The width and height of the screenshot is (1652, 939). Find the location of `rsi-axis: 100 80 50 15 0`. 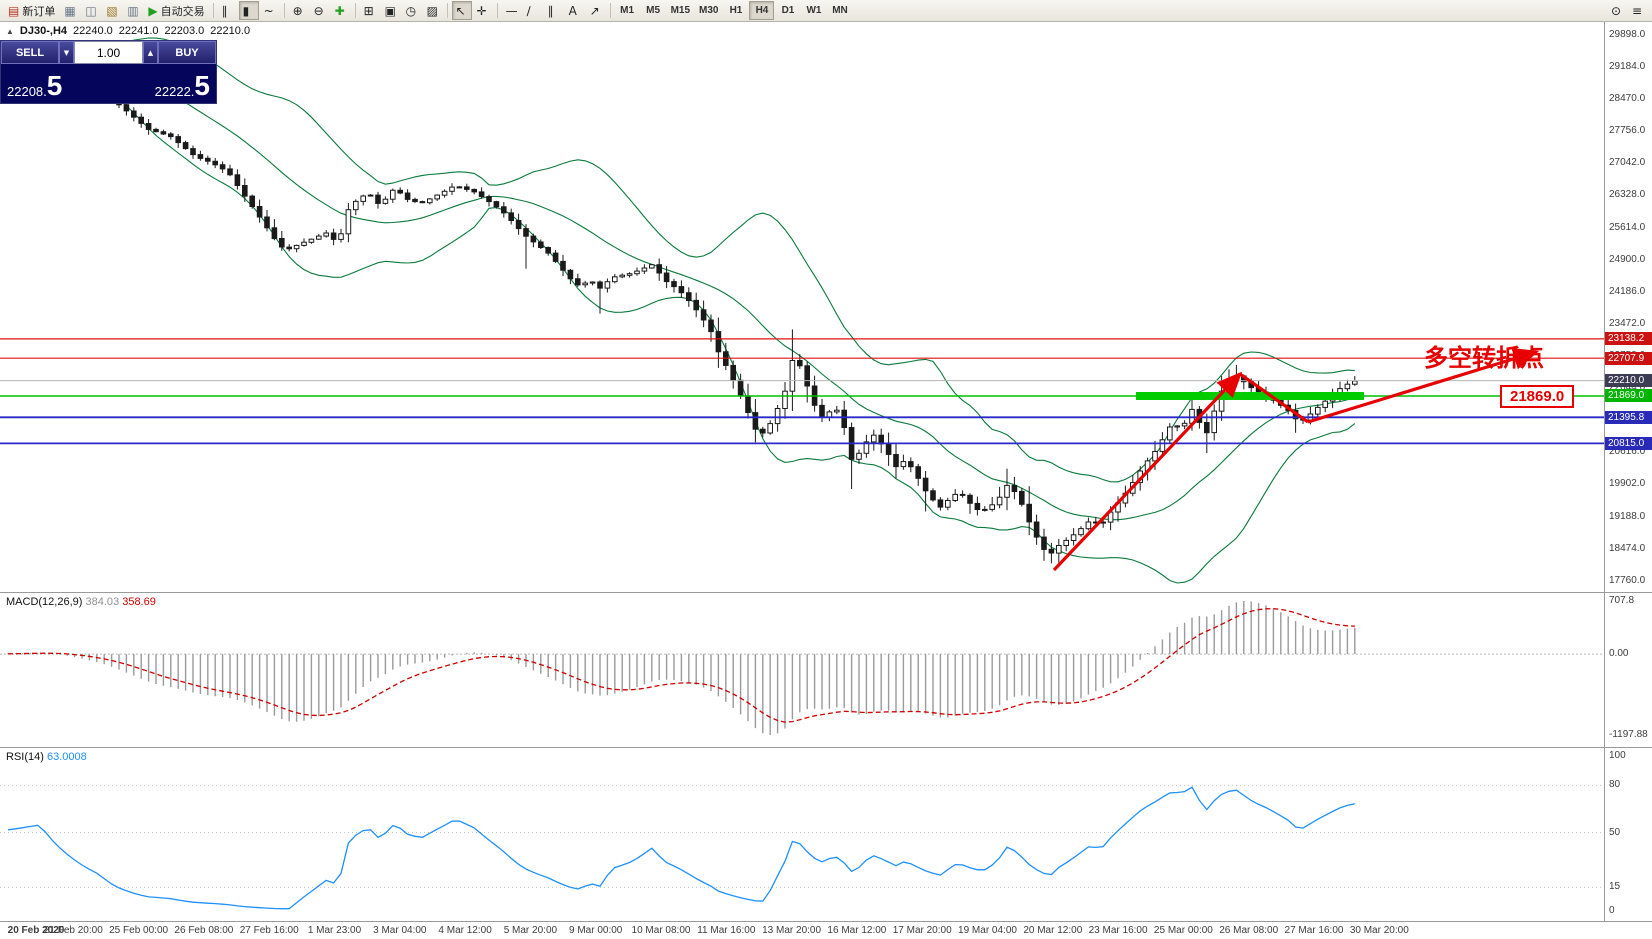

rsi-axis: 100 80 50 15 0 is located at coordinates (1628, 834).